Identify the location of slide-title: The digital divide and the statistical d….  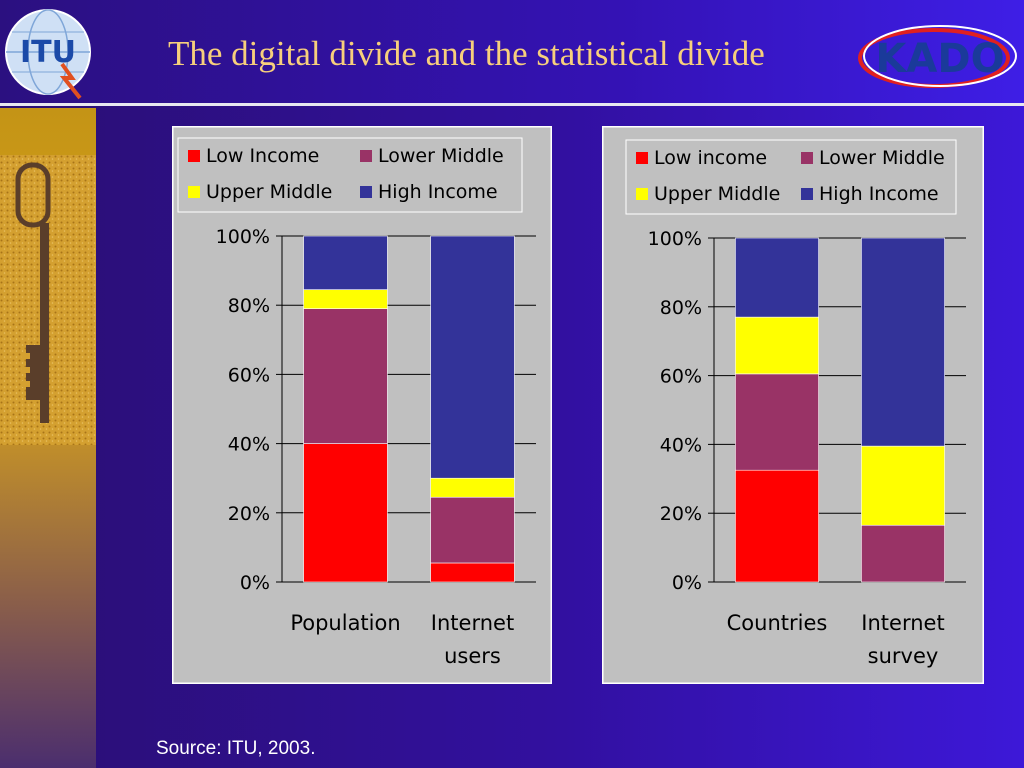
(466, 53).